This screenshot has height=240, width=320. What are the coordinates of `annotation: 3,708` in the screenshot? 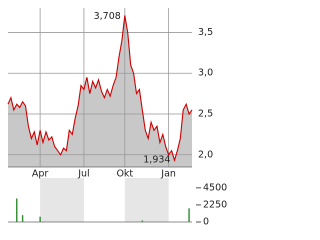 It's located at (107, 16).